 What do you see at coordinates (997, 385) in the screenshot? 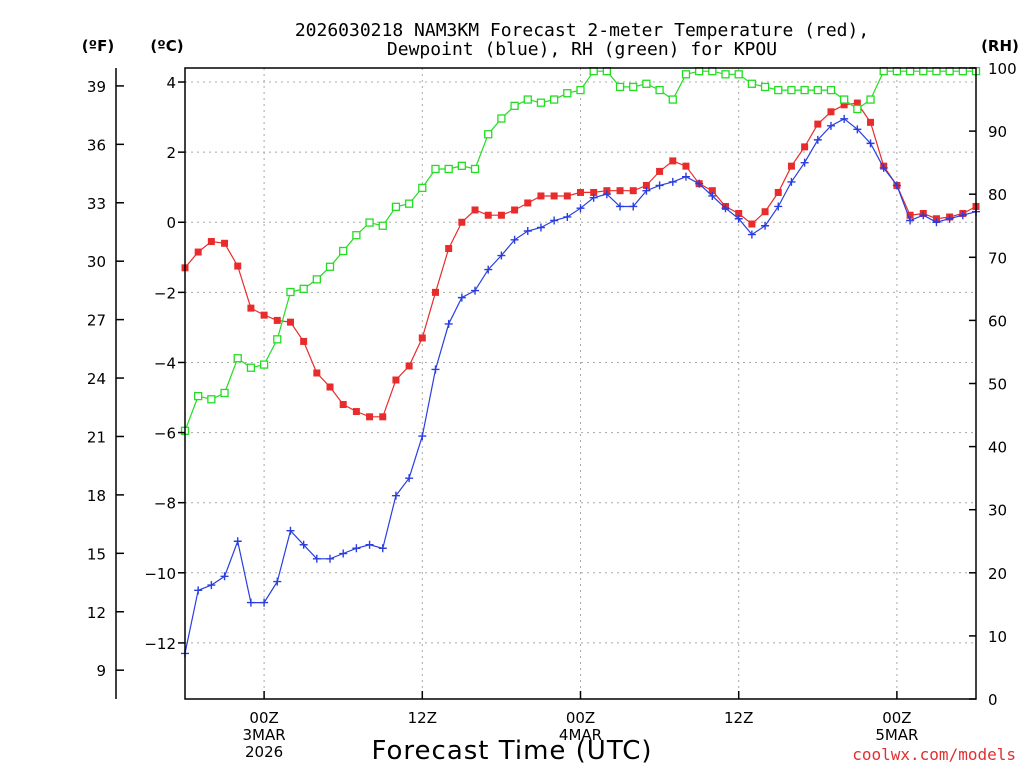
I see `rh-tick-label: 50` at bounding box center [997, 385].